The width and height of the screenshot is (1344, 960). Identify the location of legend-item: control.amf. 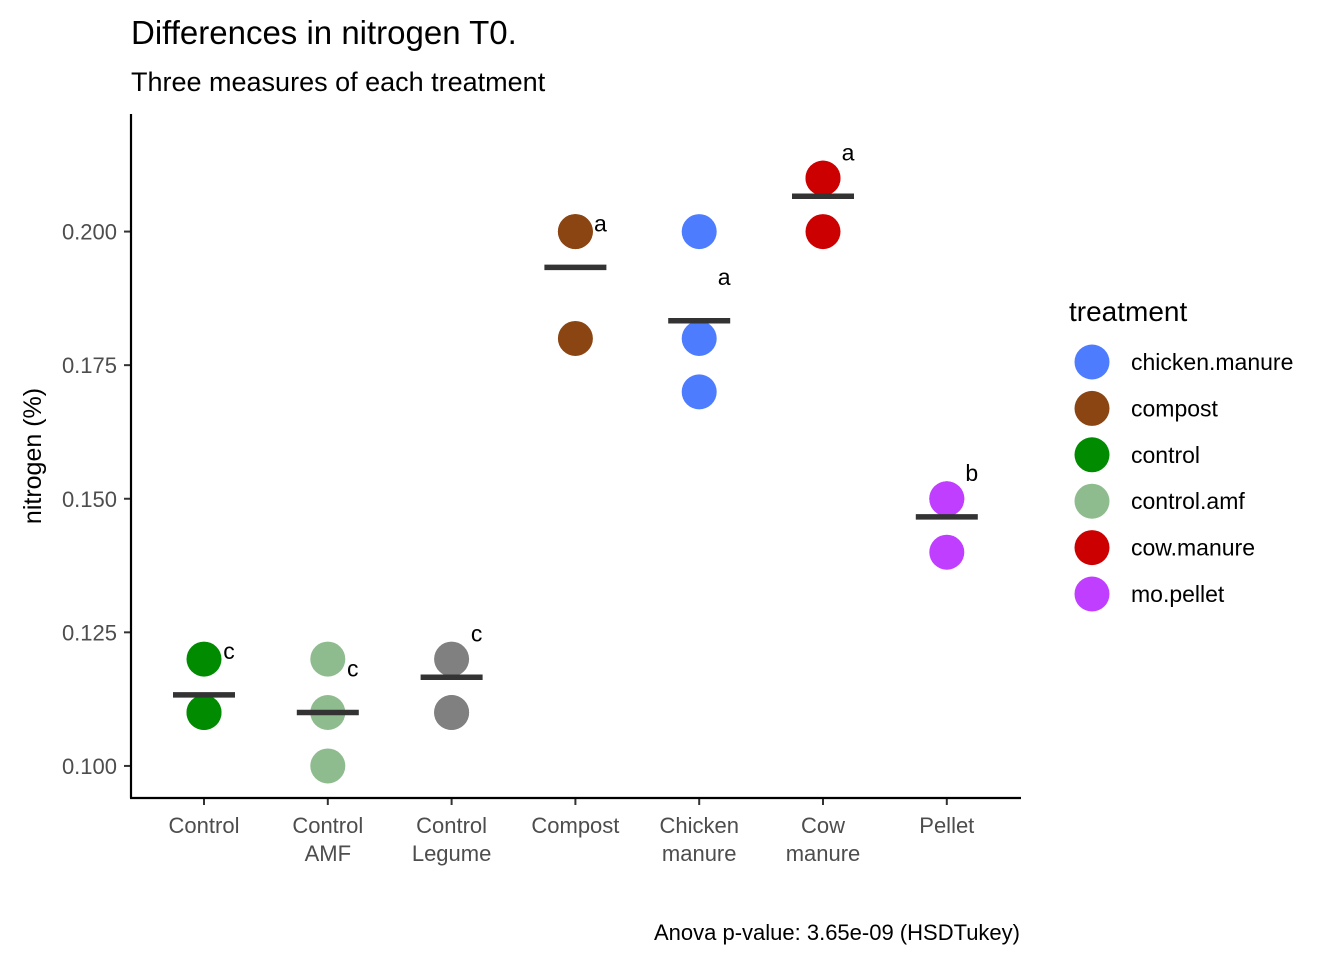
(1159, 501).